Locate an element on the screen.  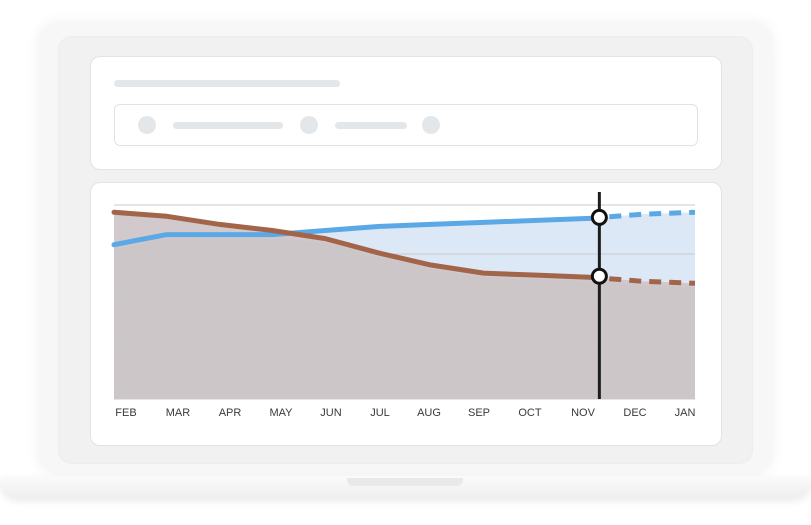
x-tick-label: JUN is located at coordinates (330, 413).